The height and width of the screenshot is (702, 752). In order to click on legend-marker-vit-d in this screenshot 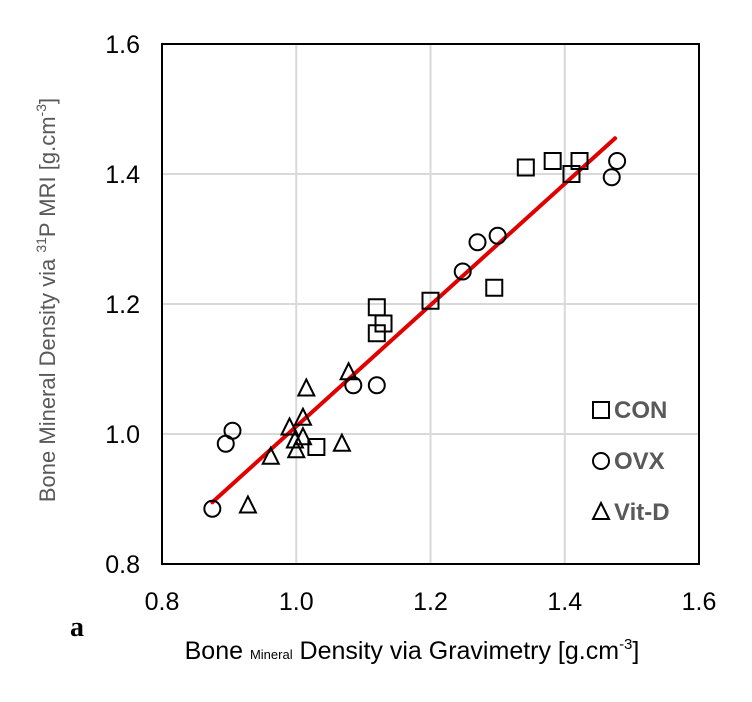, I will do `click(601, 510)`.